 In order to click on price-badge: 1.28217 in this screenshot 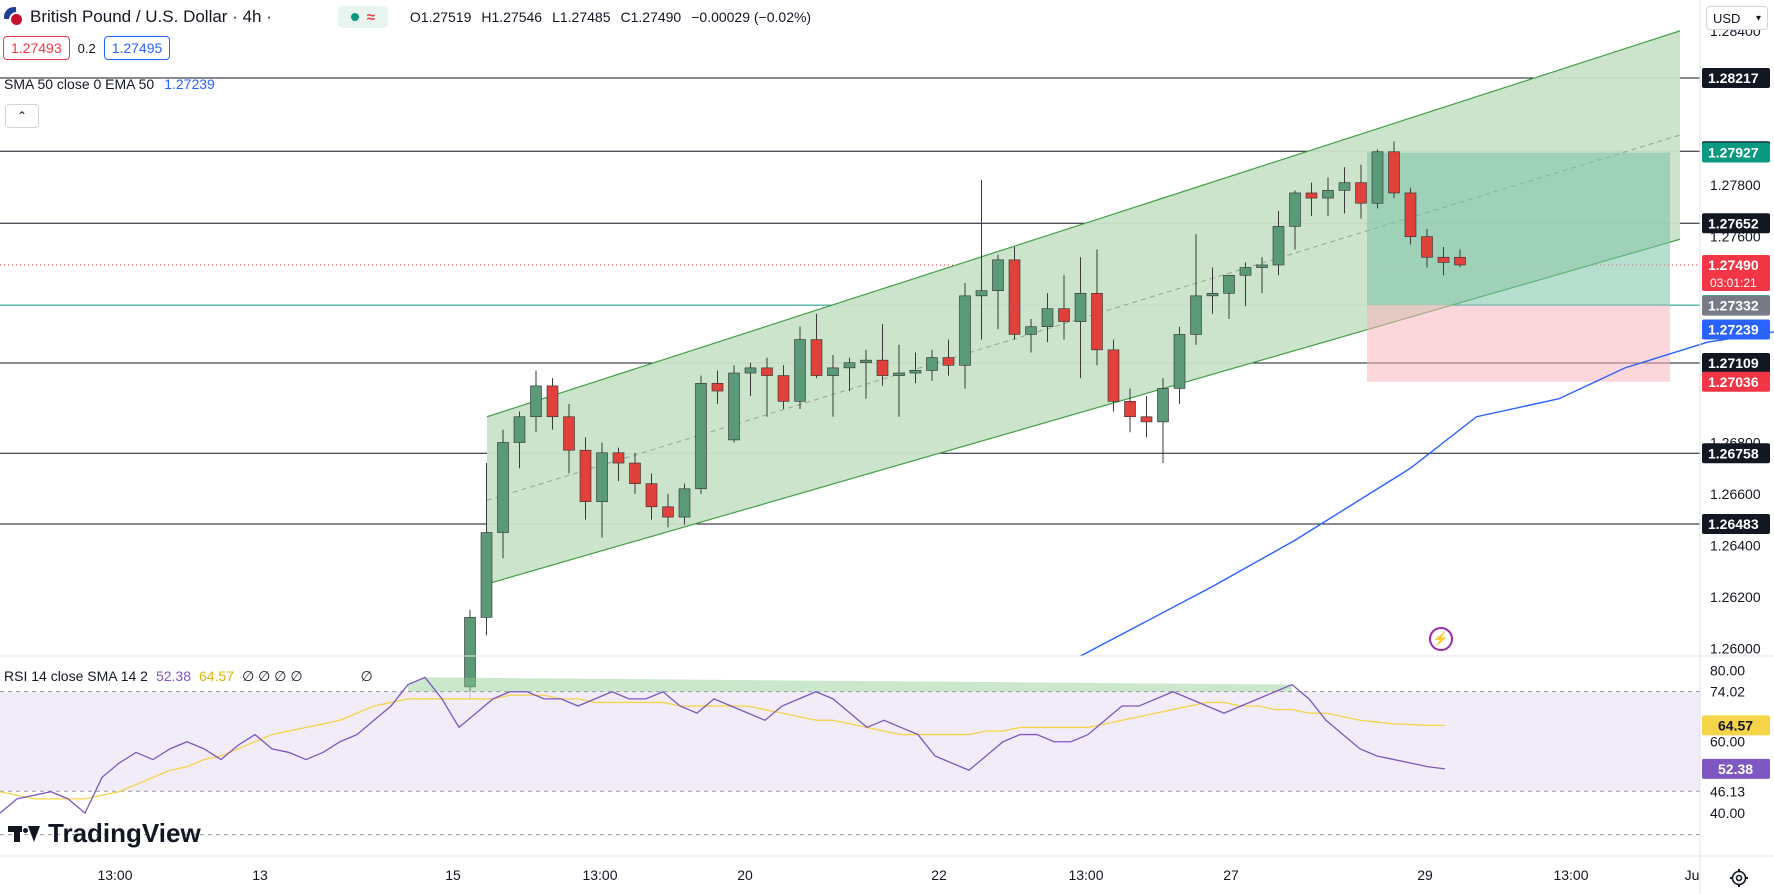, I will do `click(1736, 77)`.